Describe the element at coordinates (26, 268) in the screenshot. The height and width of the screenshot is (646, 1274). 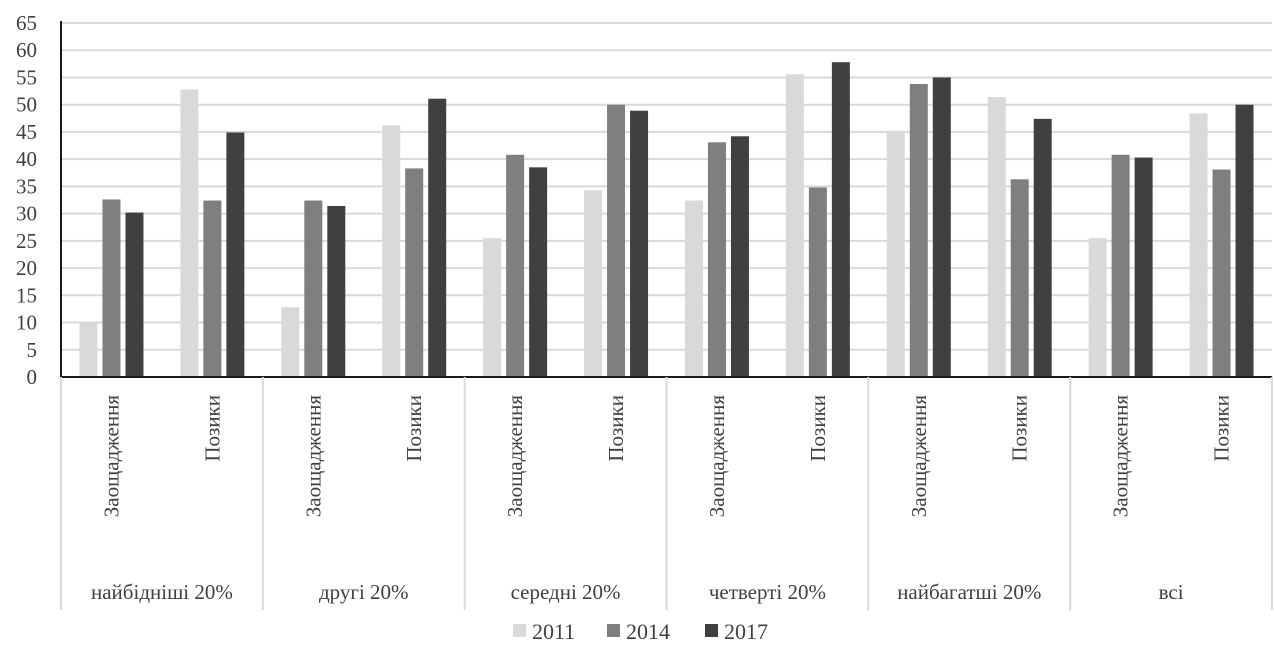
I see `y-tick-label: 20` at that location.